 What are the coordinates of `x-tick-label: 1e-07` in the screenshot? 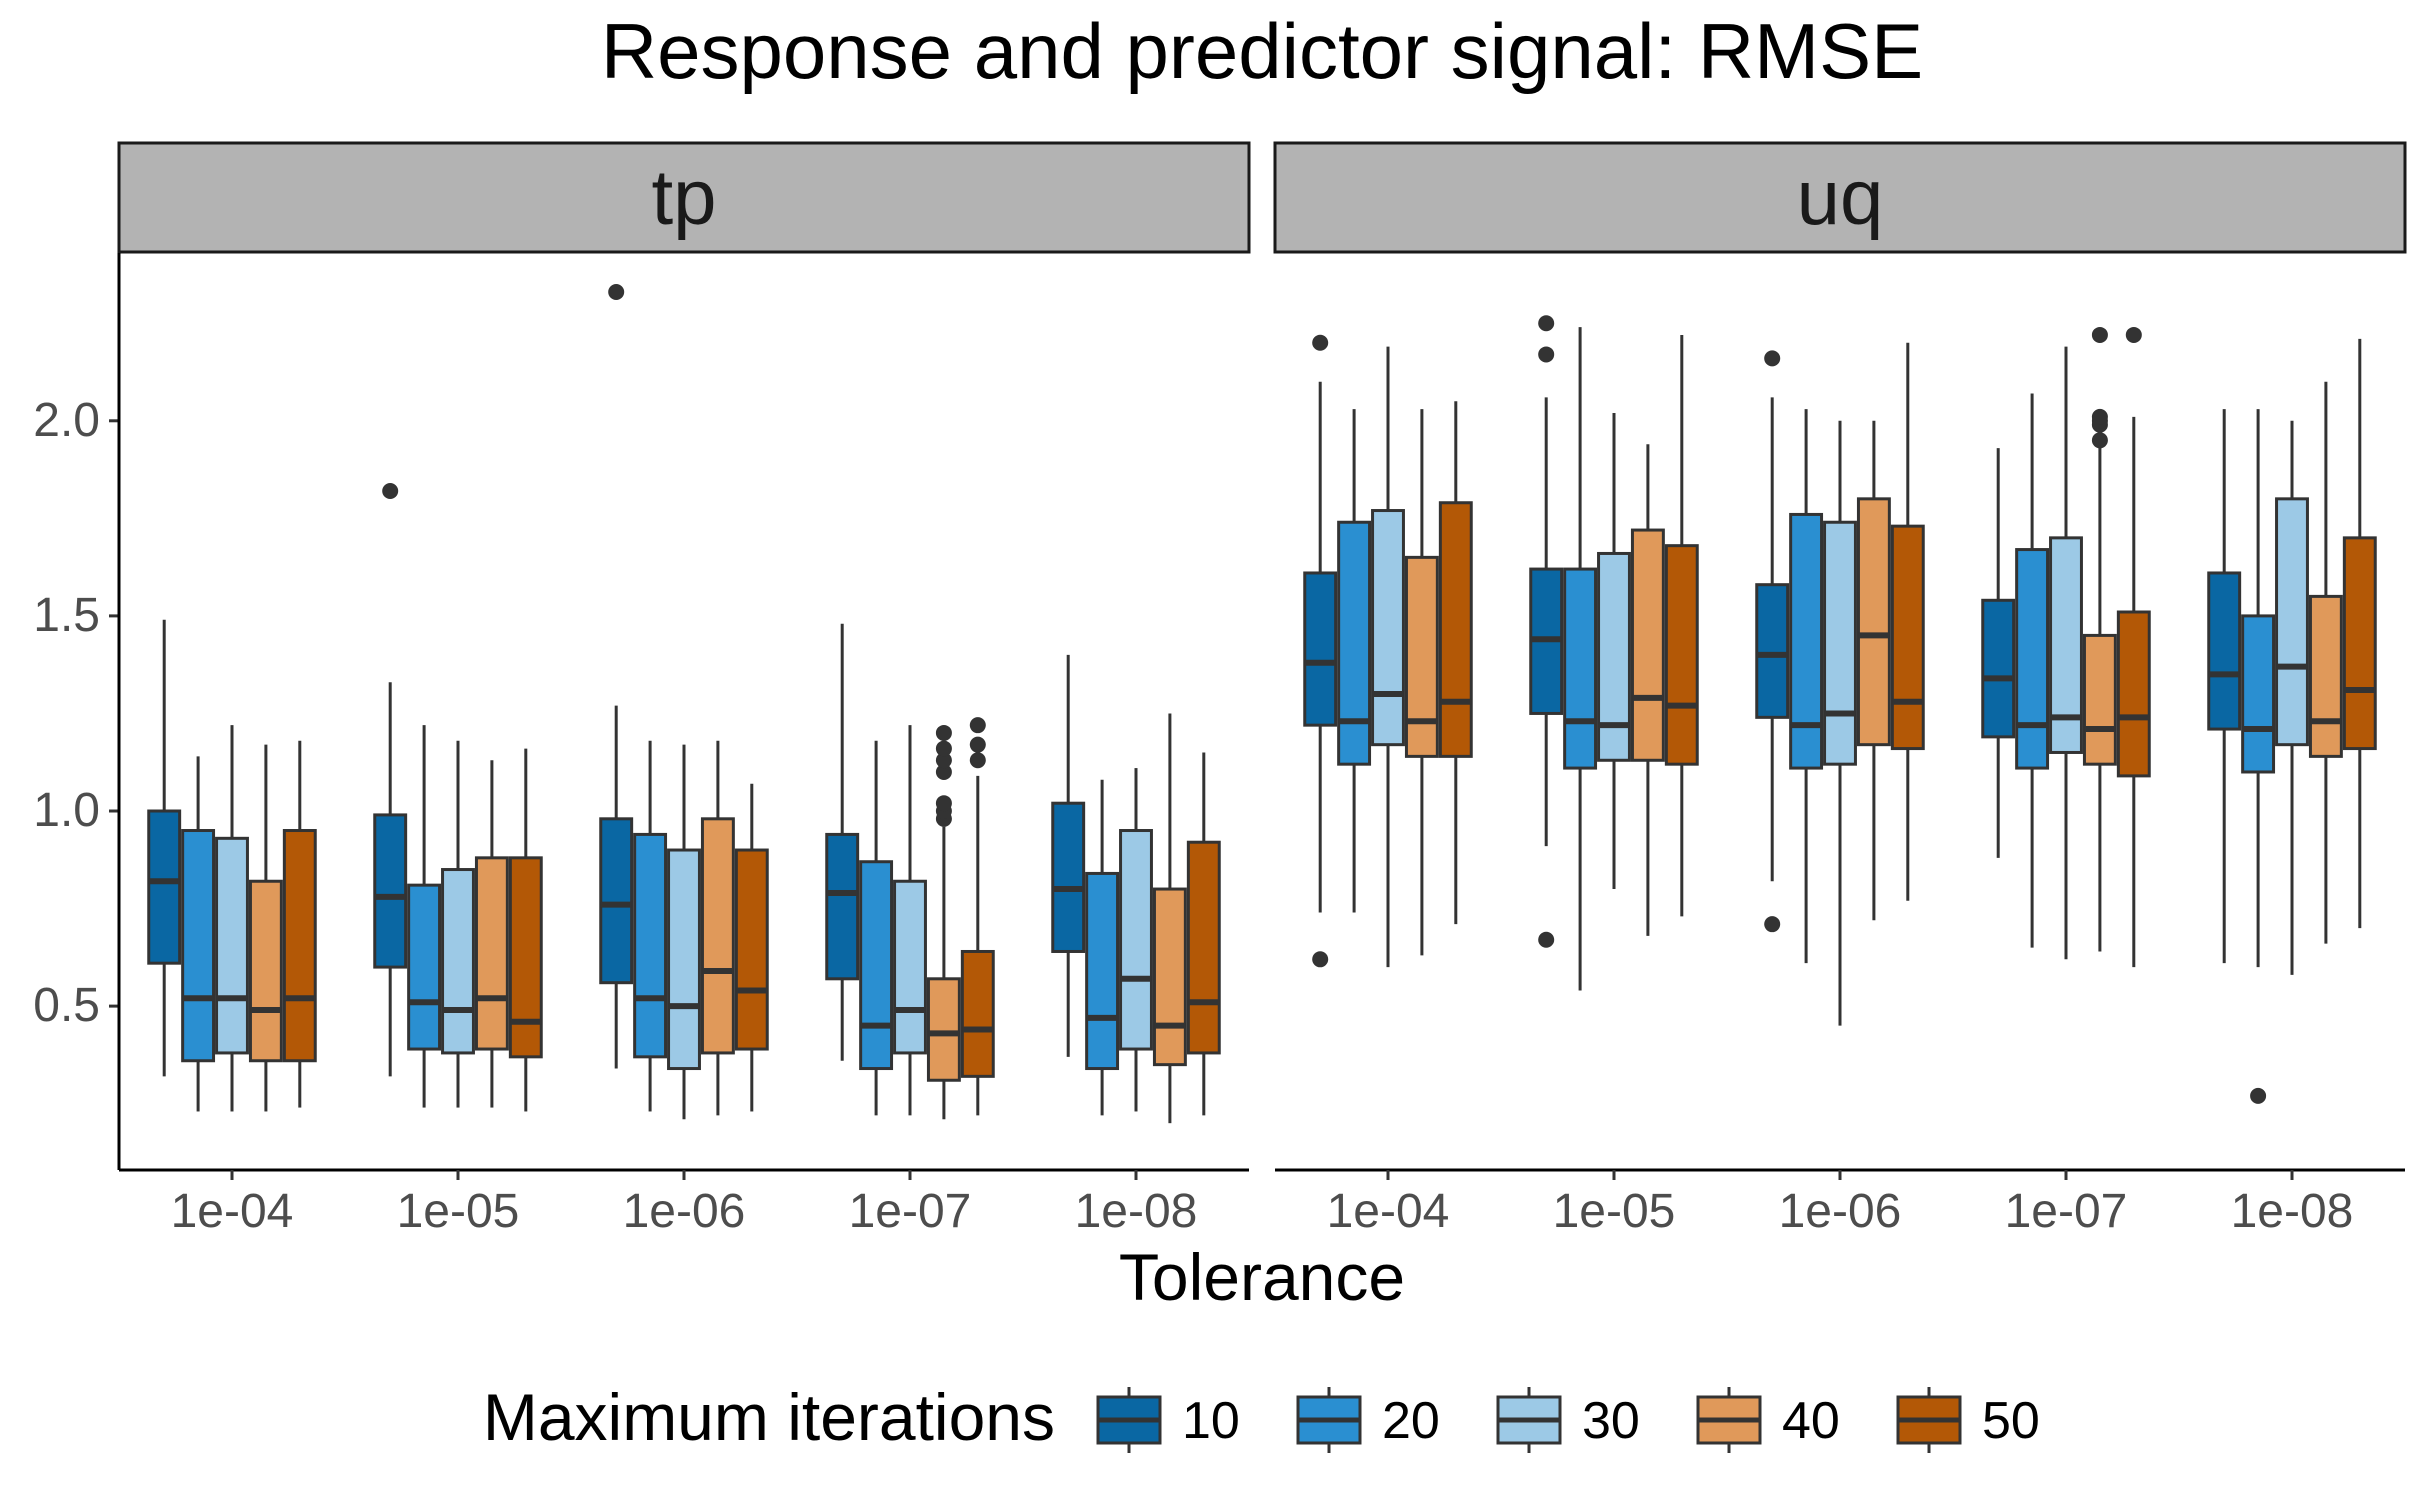 It's located at (910, 1211).